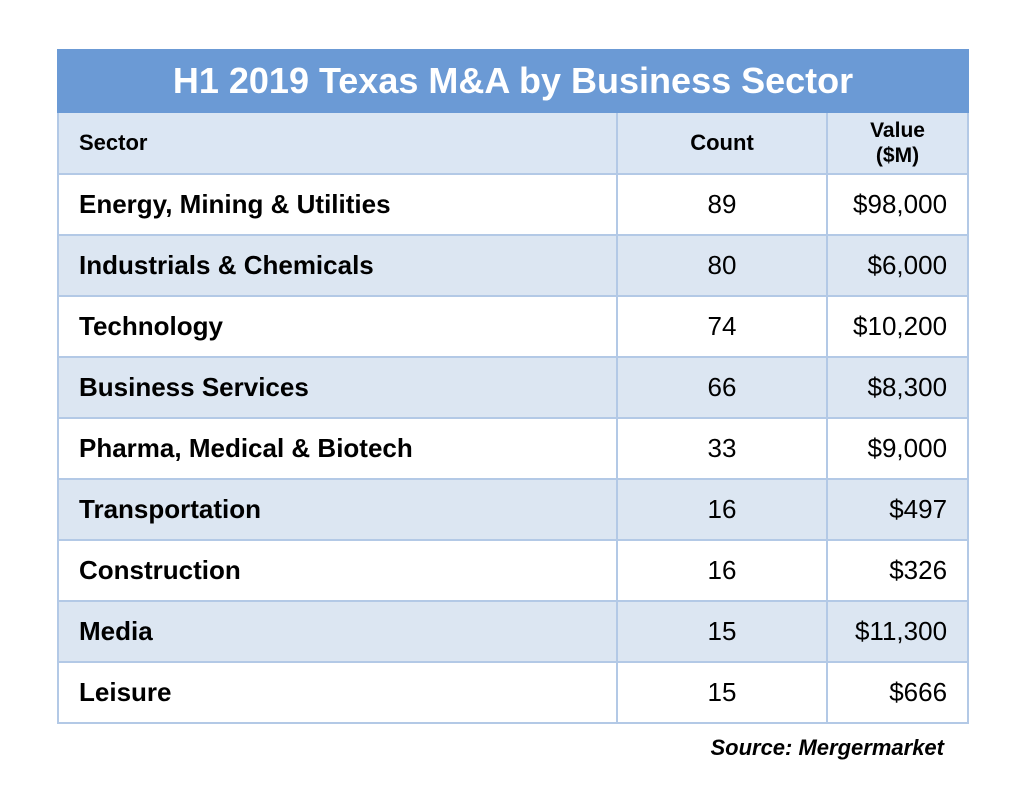 The height and width of the screenshot is (785, 1024). I want to click on cell-sector: Media, so click(337, 631).